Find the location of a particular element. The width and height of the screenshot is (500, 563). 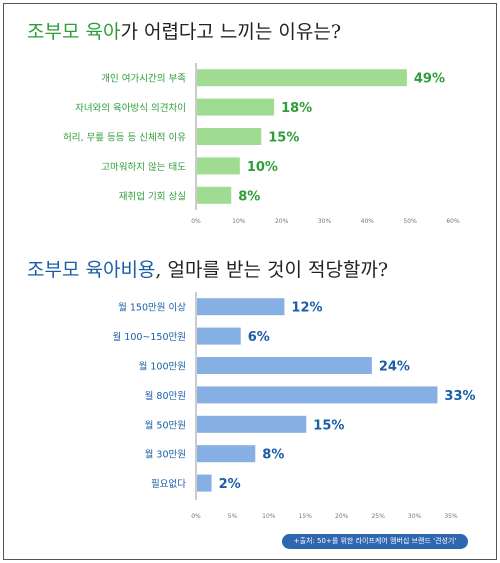

chart2-category-label: 월 30만원 is located at coordinates (165, 455).